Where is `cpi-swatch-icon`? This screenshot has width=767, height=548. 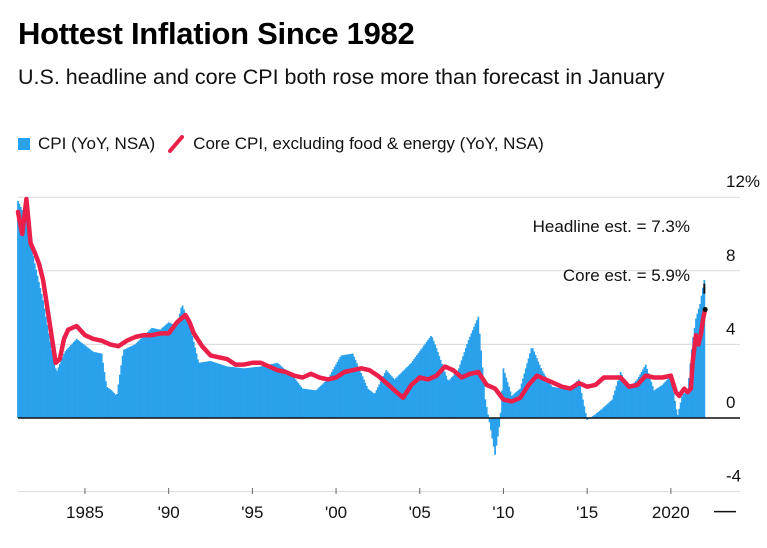
cpi-swatch-icon is located at coordinates (24, 144).